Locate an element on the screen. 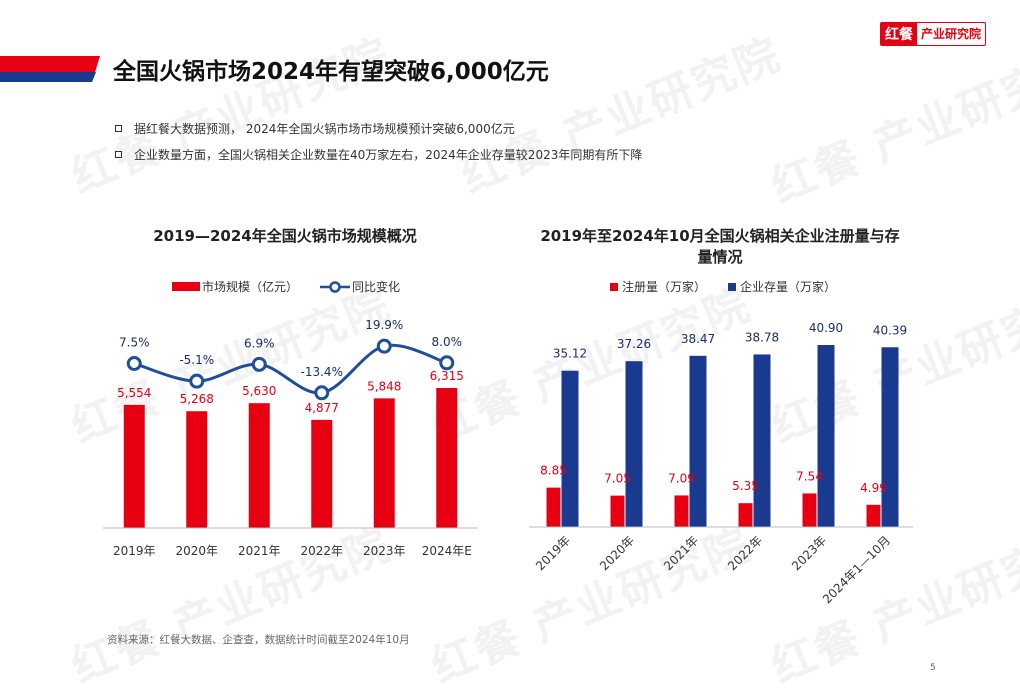 The image size is (1020, 695). brand-logo-text: 产业研究院 is located at coordinates (951, 34).